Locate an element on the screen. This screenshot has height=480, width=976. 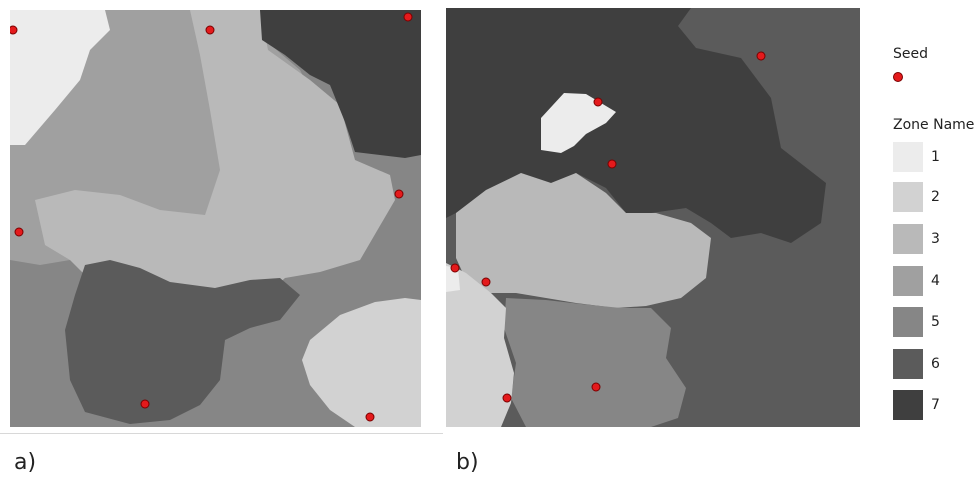
legend-item-zone-4: 4 is located at coordinates (916, 281).